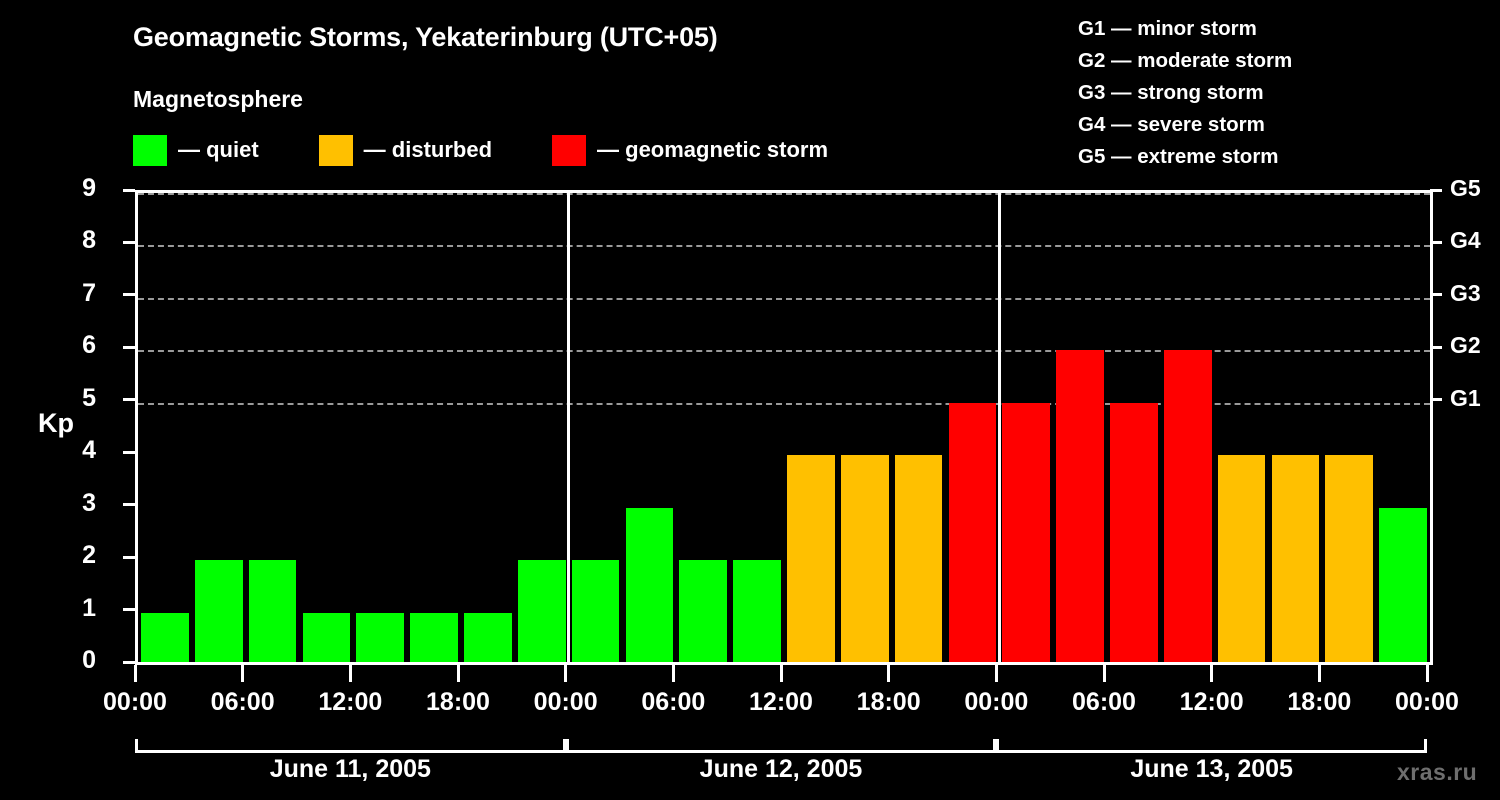  I want to click on g-scale-line-4: G4 — severe storm, so click(1171, 124).